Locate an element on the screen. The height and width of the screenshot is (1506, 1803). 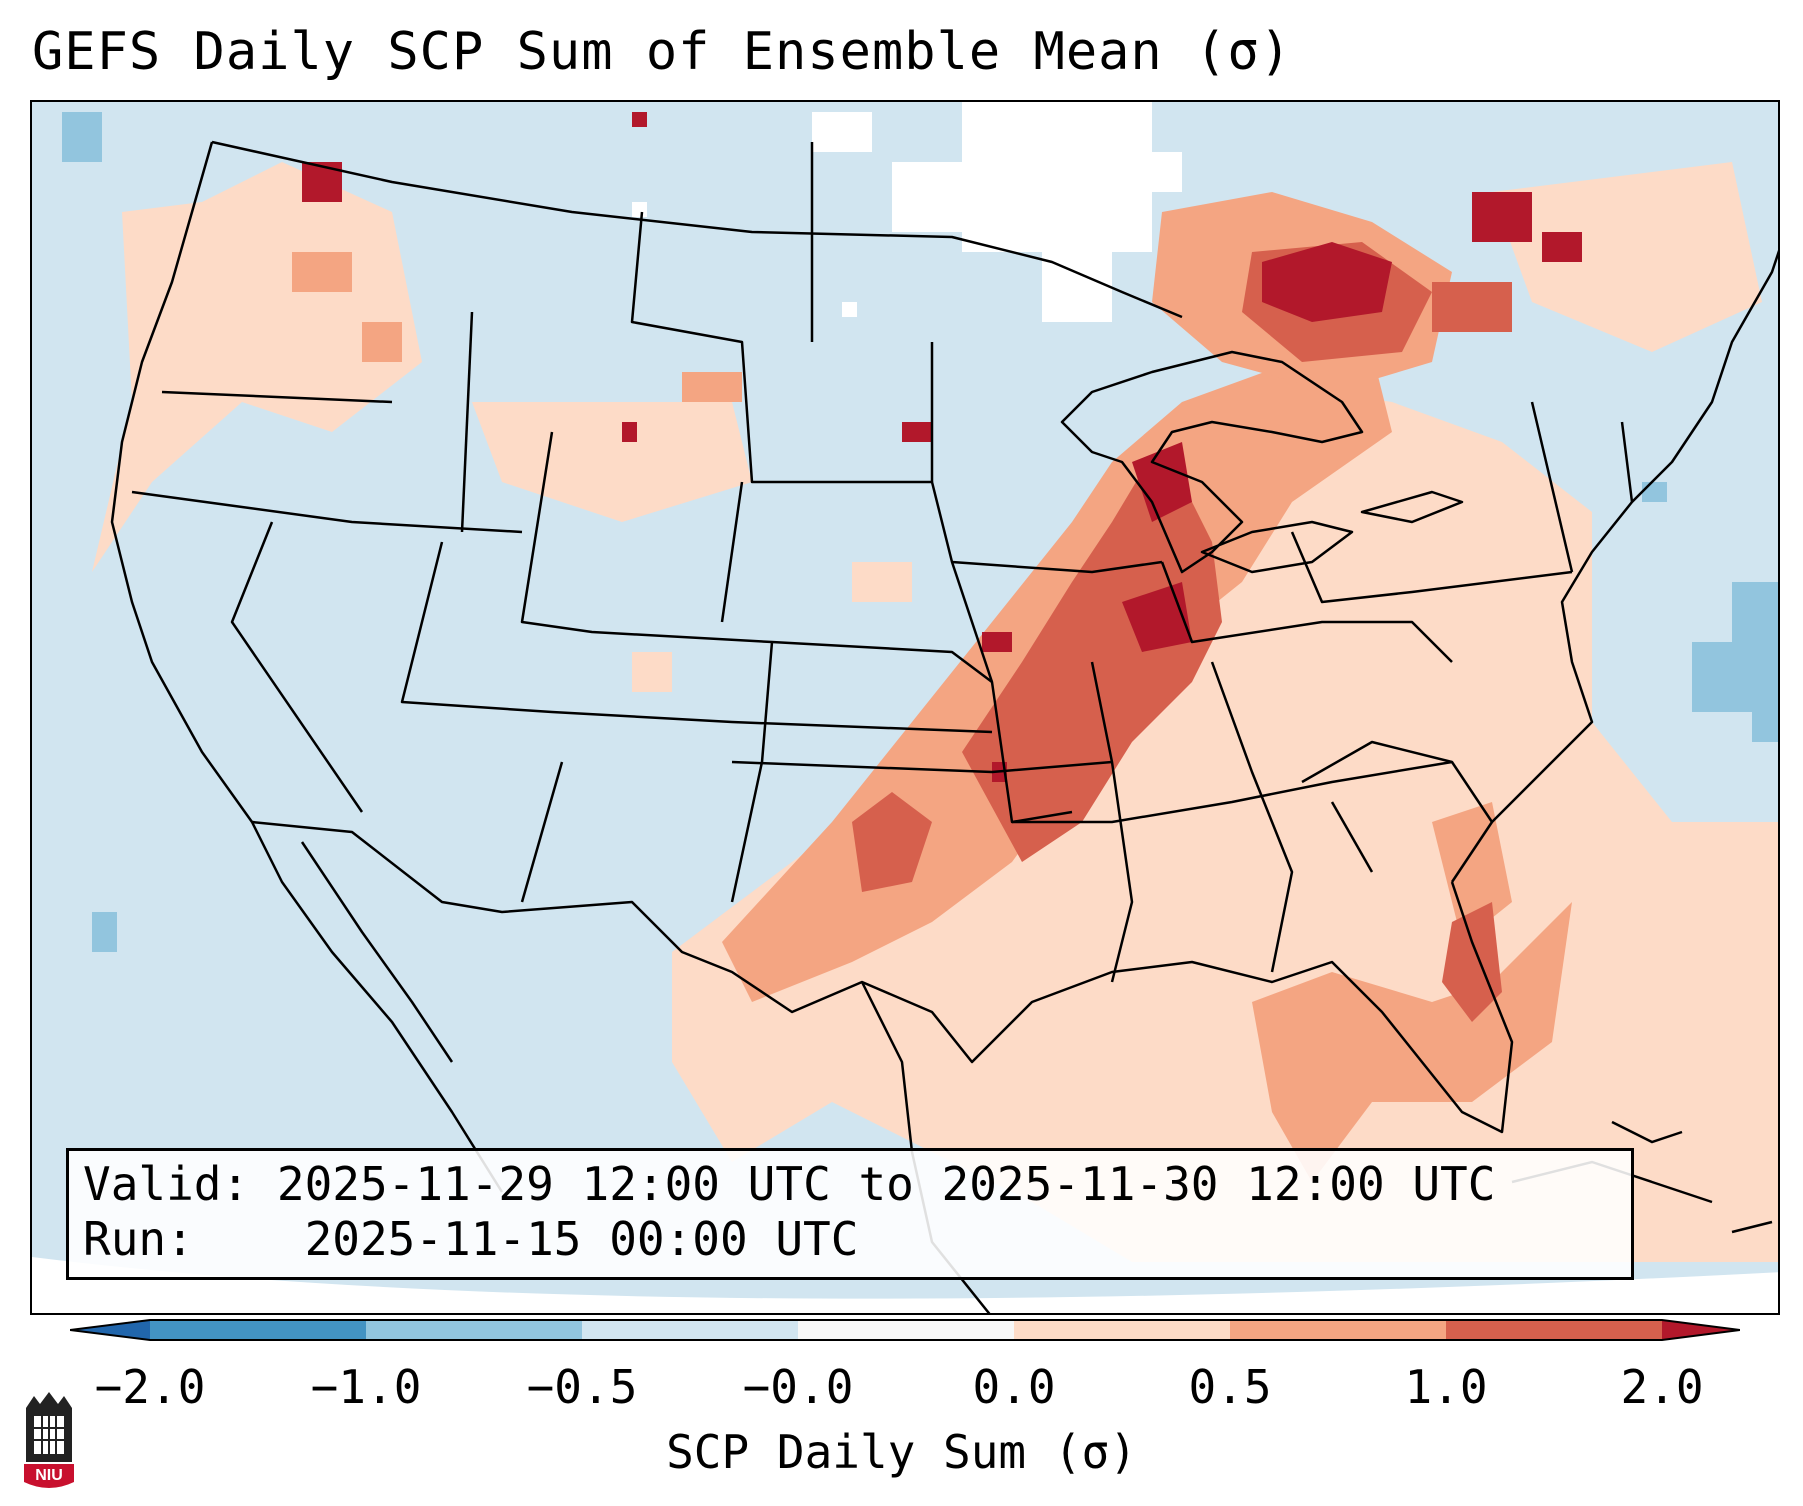
colorbar is located at coordinates (905, 1330).